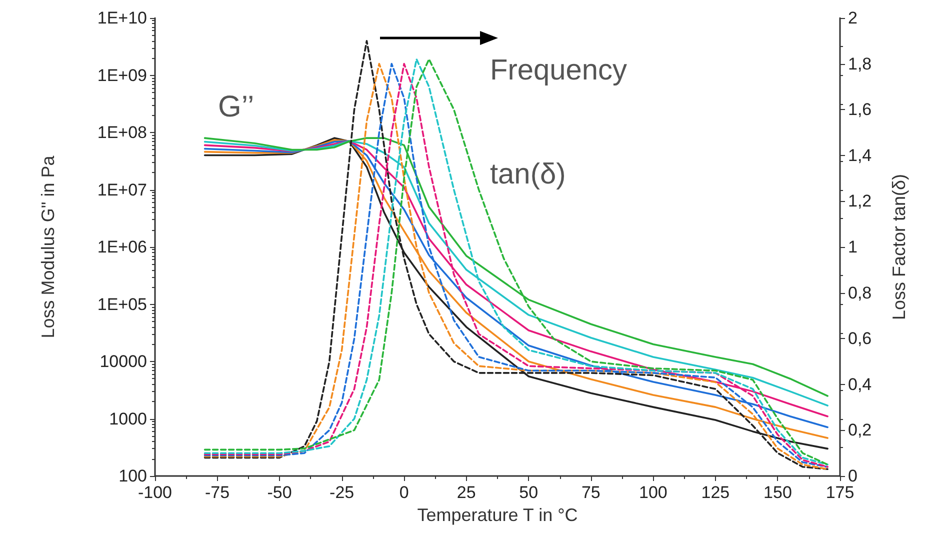 Image resolution: width=927 pixels, height=534 pixels. Describe the element at coordinates (590, 492) in the screenshot. I see `x-tick-label: 75` at that location.